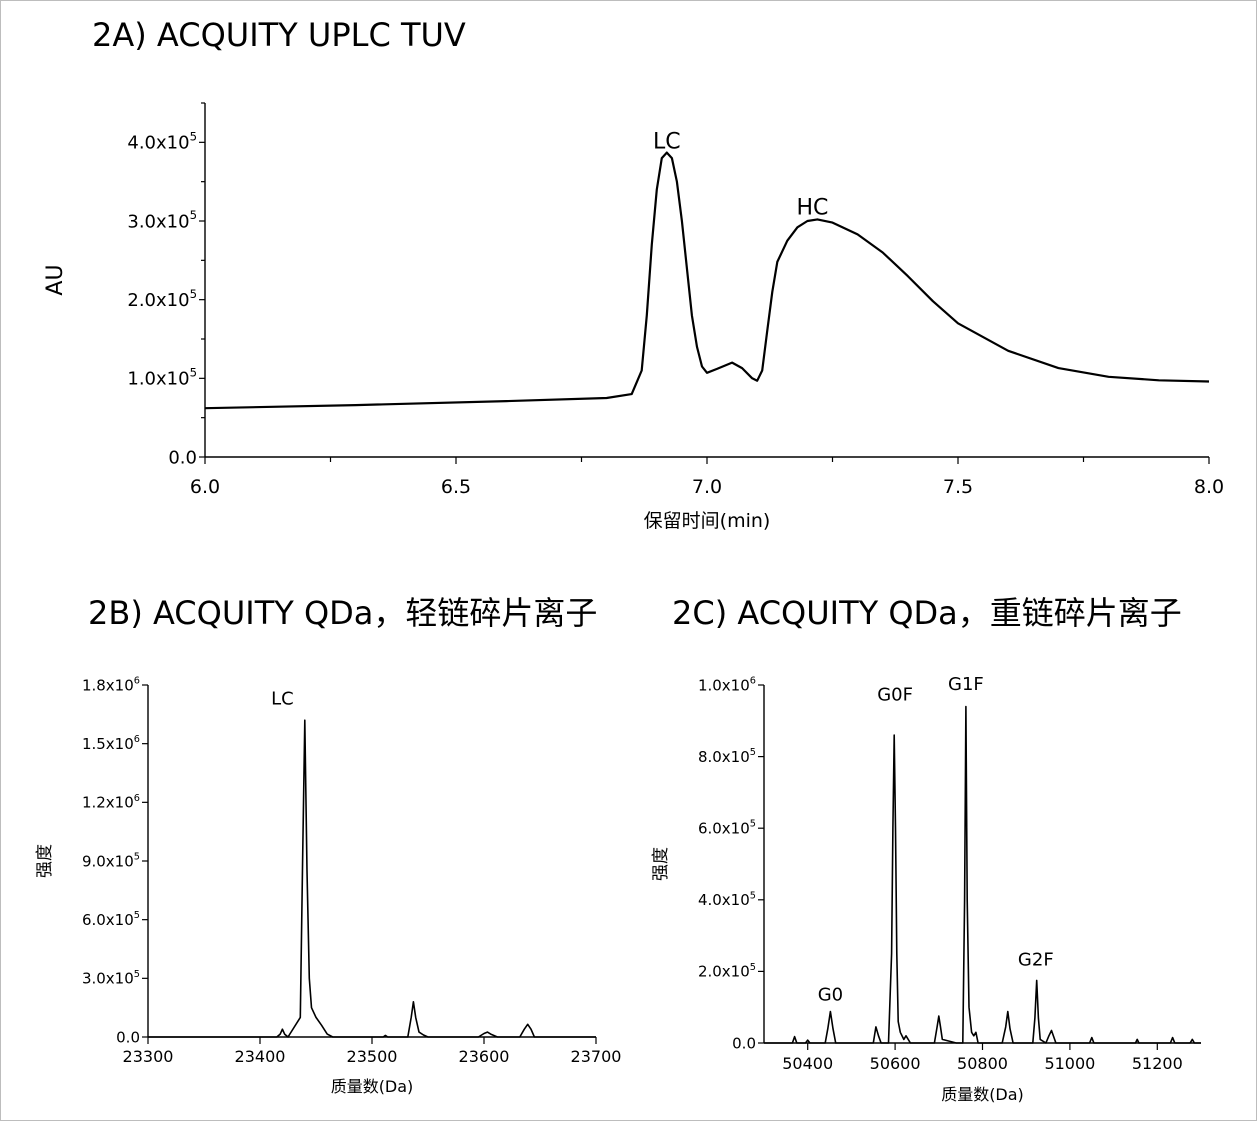  Describe the element at coordinates (343, 613) in the screenshot. I see `panel-b-title: 2B) ACQUITY QDa，轻链碎片离子` at that location.